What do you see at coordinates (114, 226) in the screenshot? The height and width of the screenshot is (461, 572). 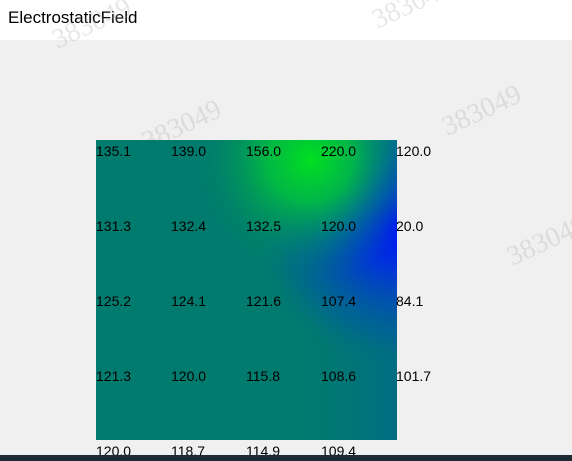 I see `field-value-cell: 131.3` at bounding box center [114, 226].